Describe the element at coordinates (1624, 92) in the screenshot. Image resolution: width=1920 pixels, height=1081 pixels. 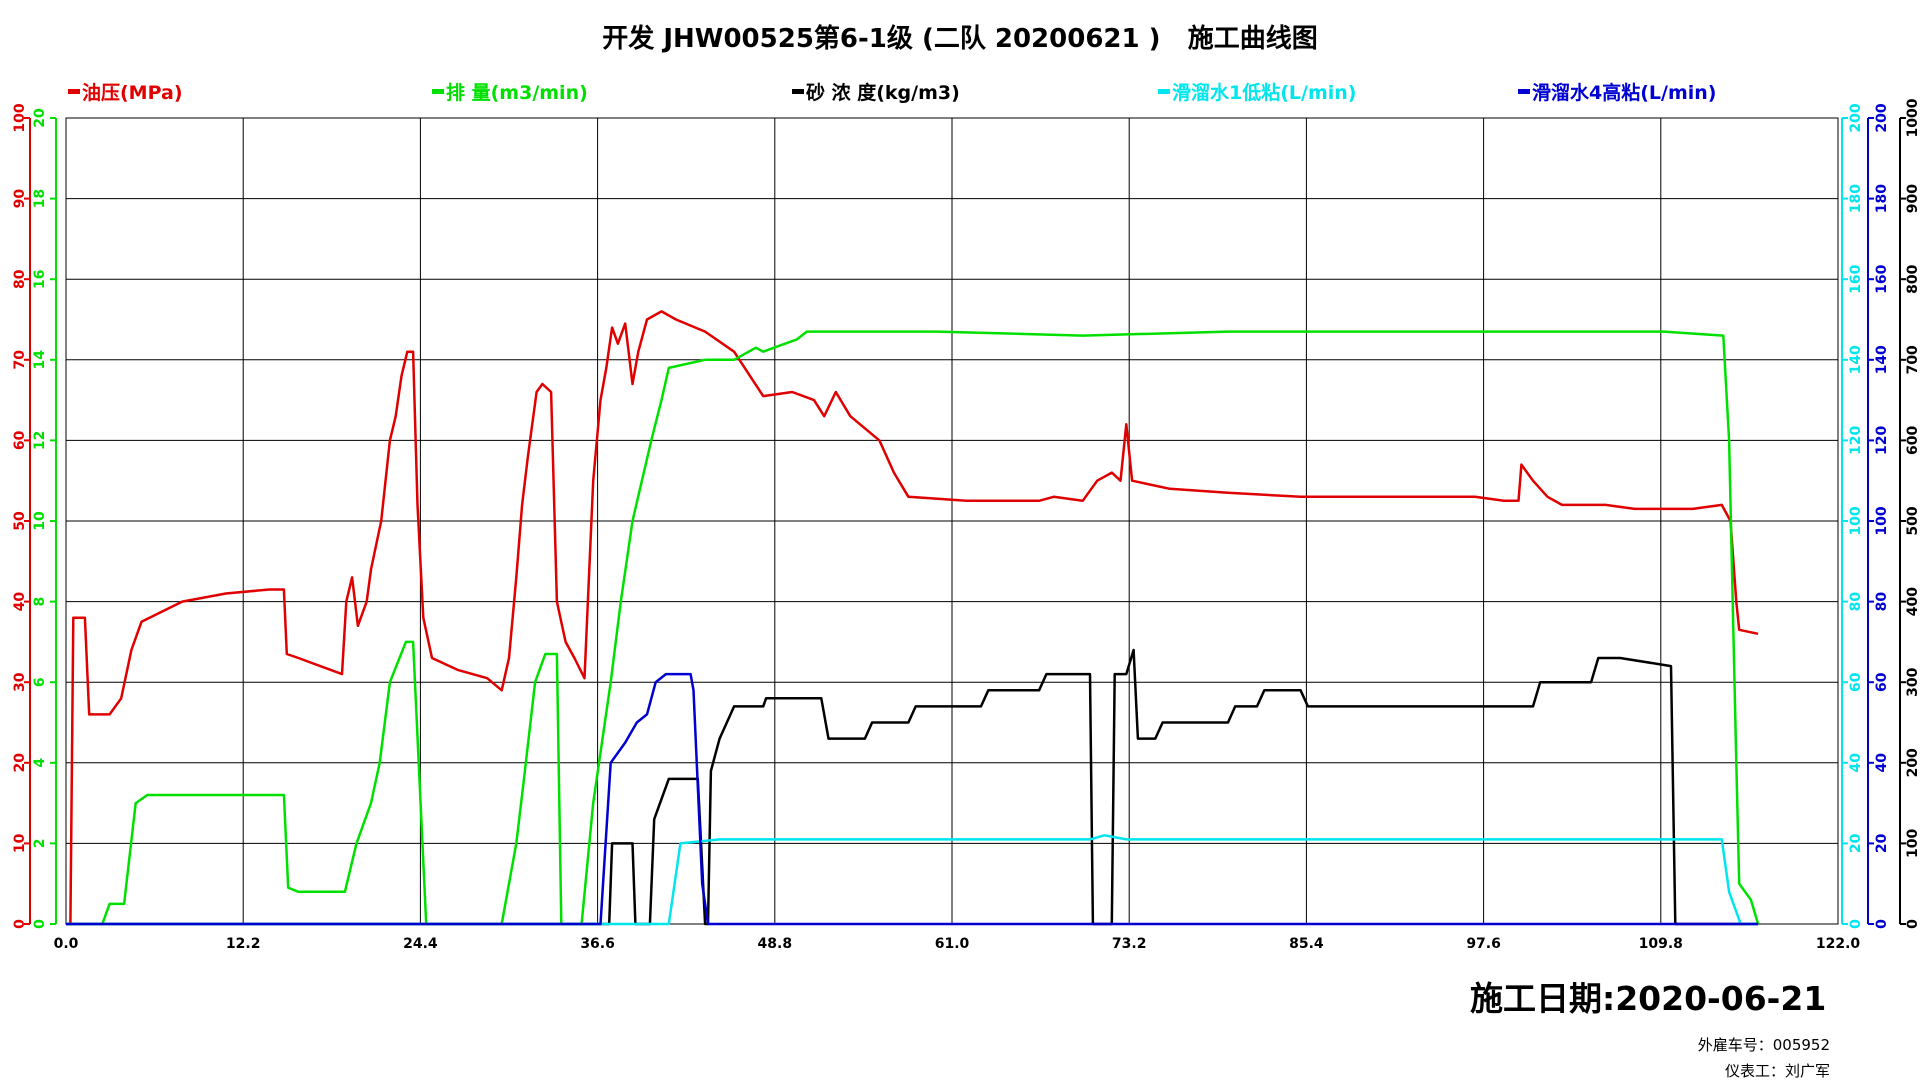
I see `legend-label-4: 滑溜水4高粘(L/min)` at that location.